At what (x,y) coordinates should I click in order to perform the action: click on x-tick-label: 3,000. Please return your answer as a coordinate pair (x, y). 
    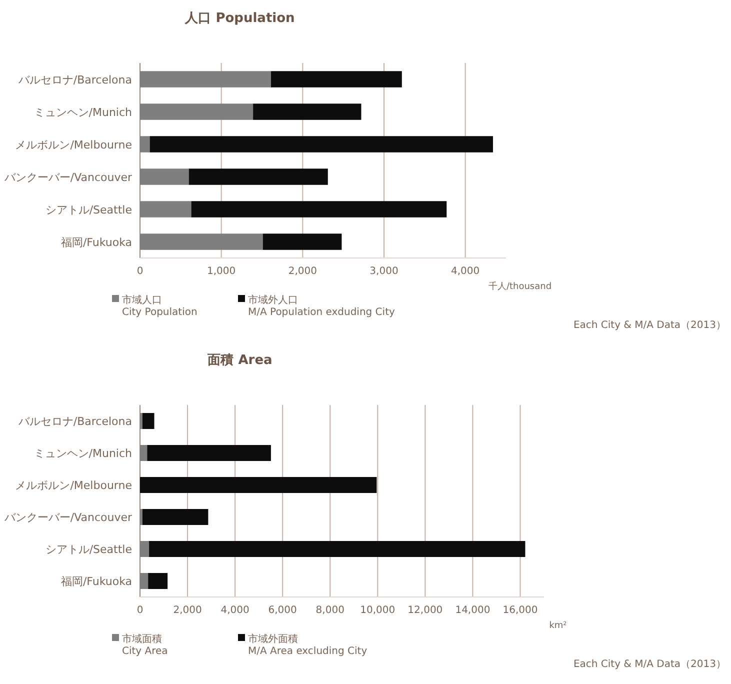
    Looking at the image, I should click on (384, 271).